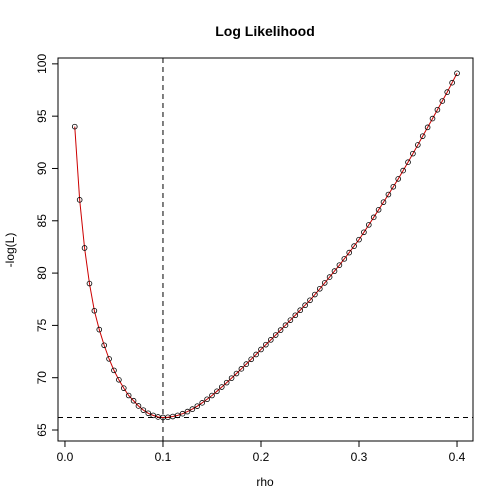  I want to click on x-tick-label: 0.3, so click(359, 457).